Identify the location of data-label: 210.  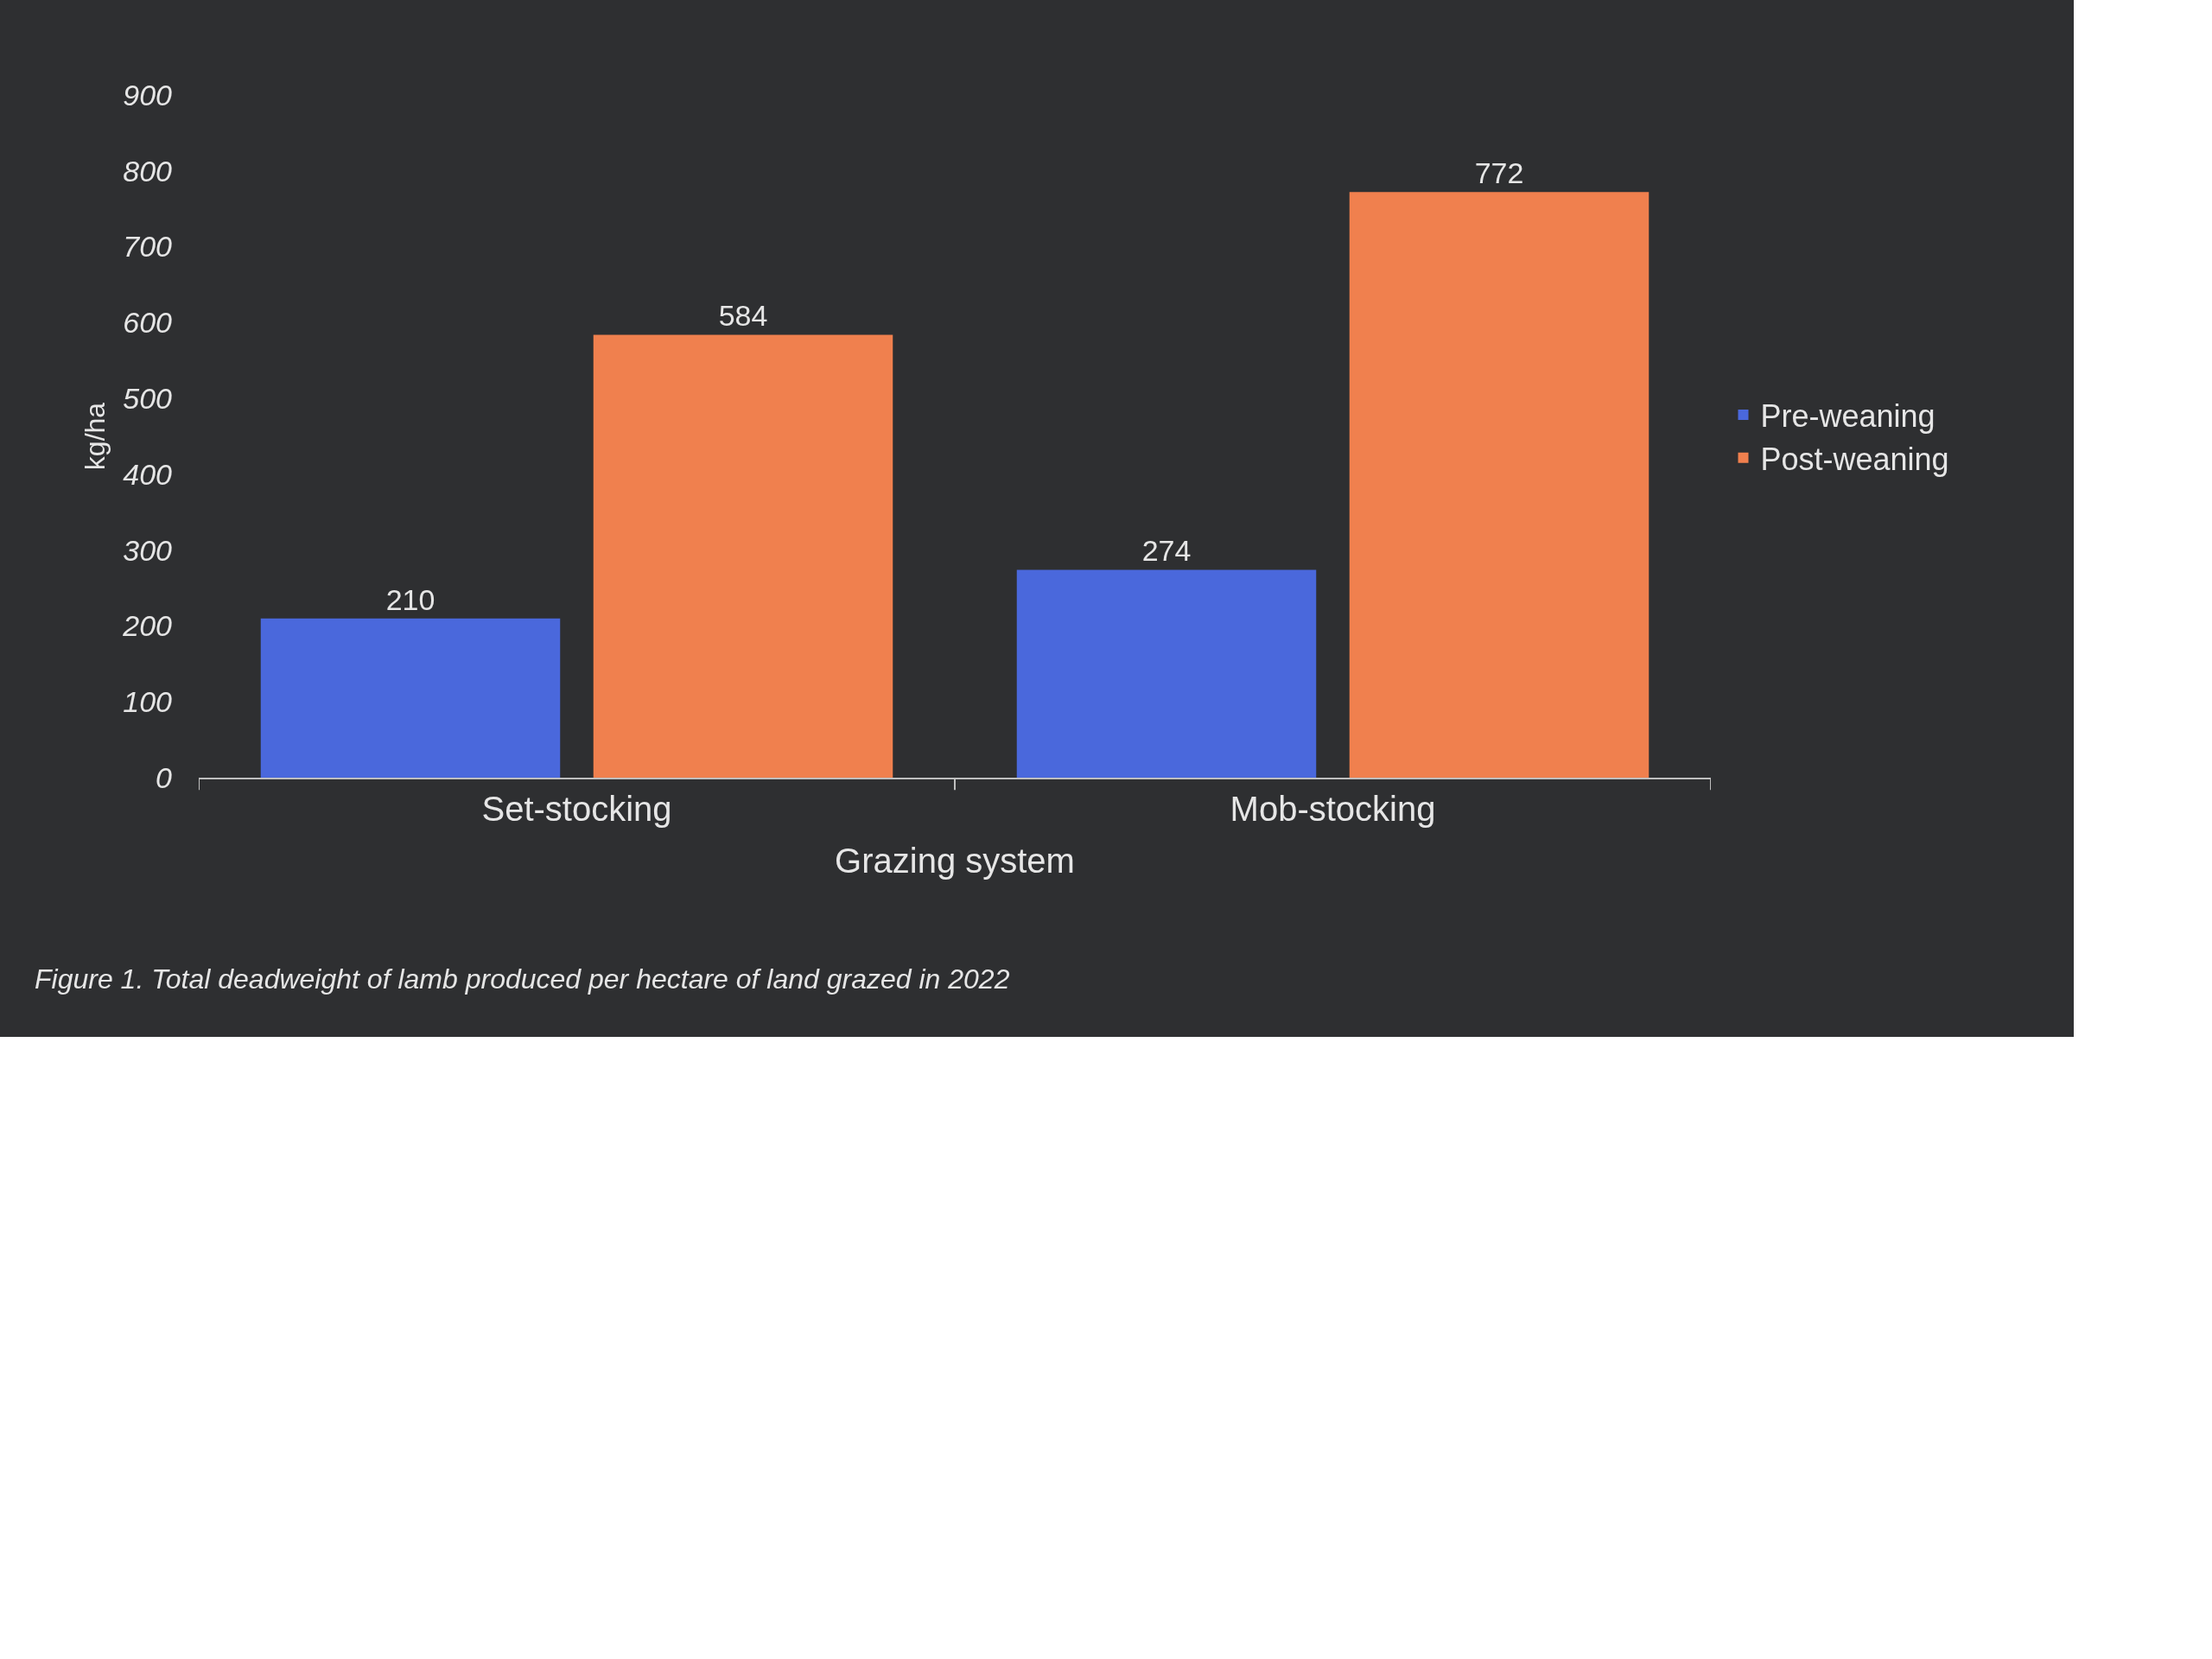
(410, 599).